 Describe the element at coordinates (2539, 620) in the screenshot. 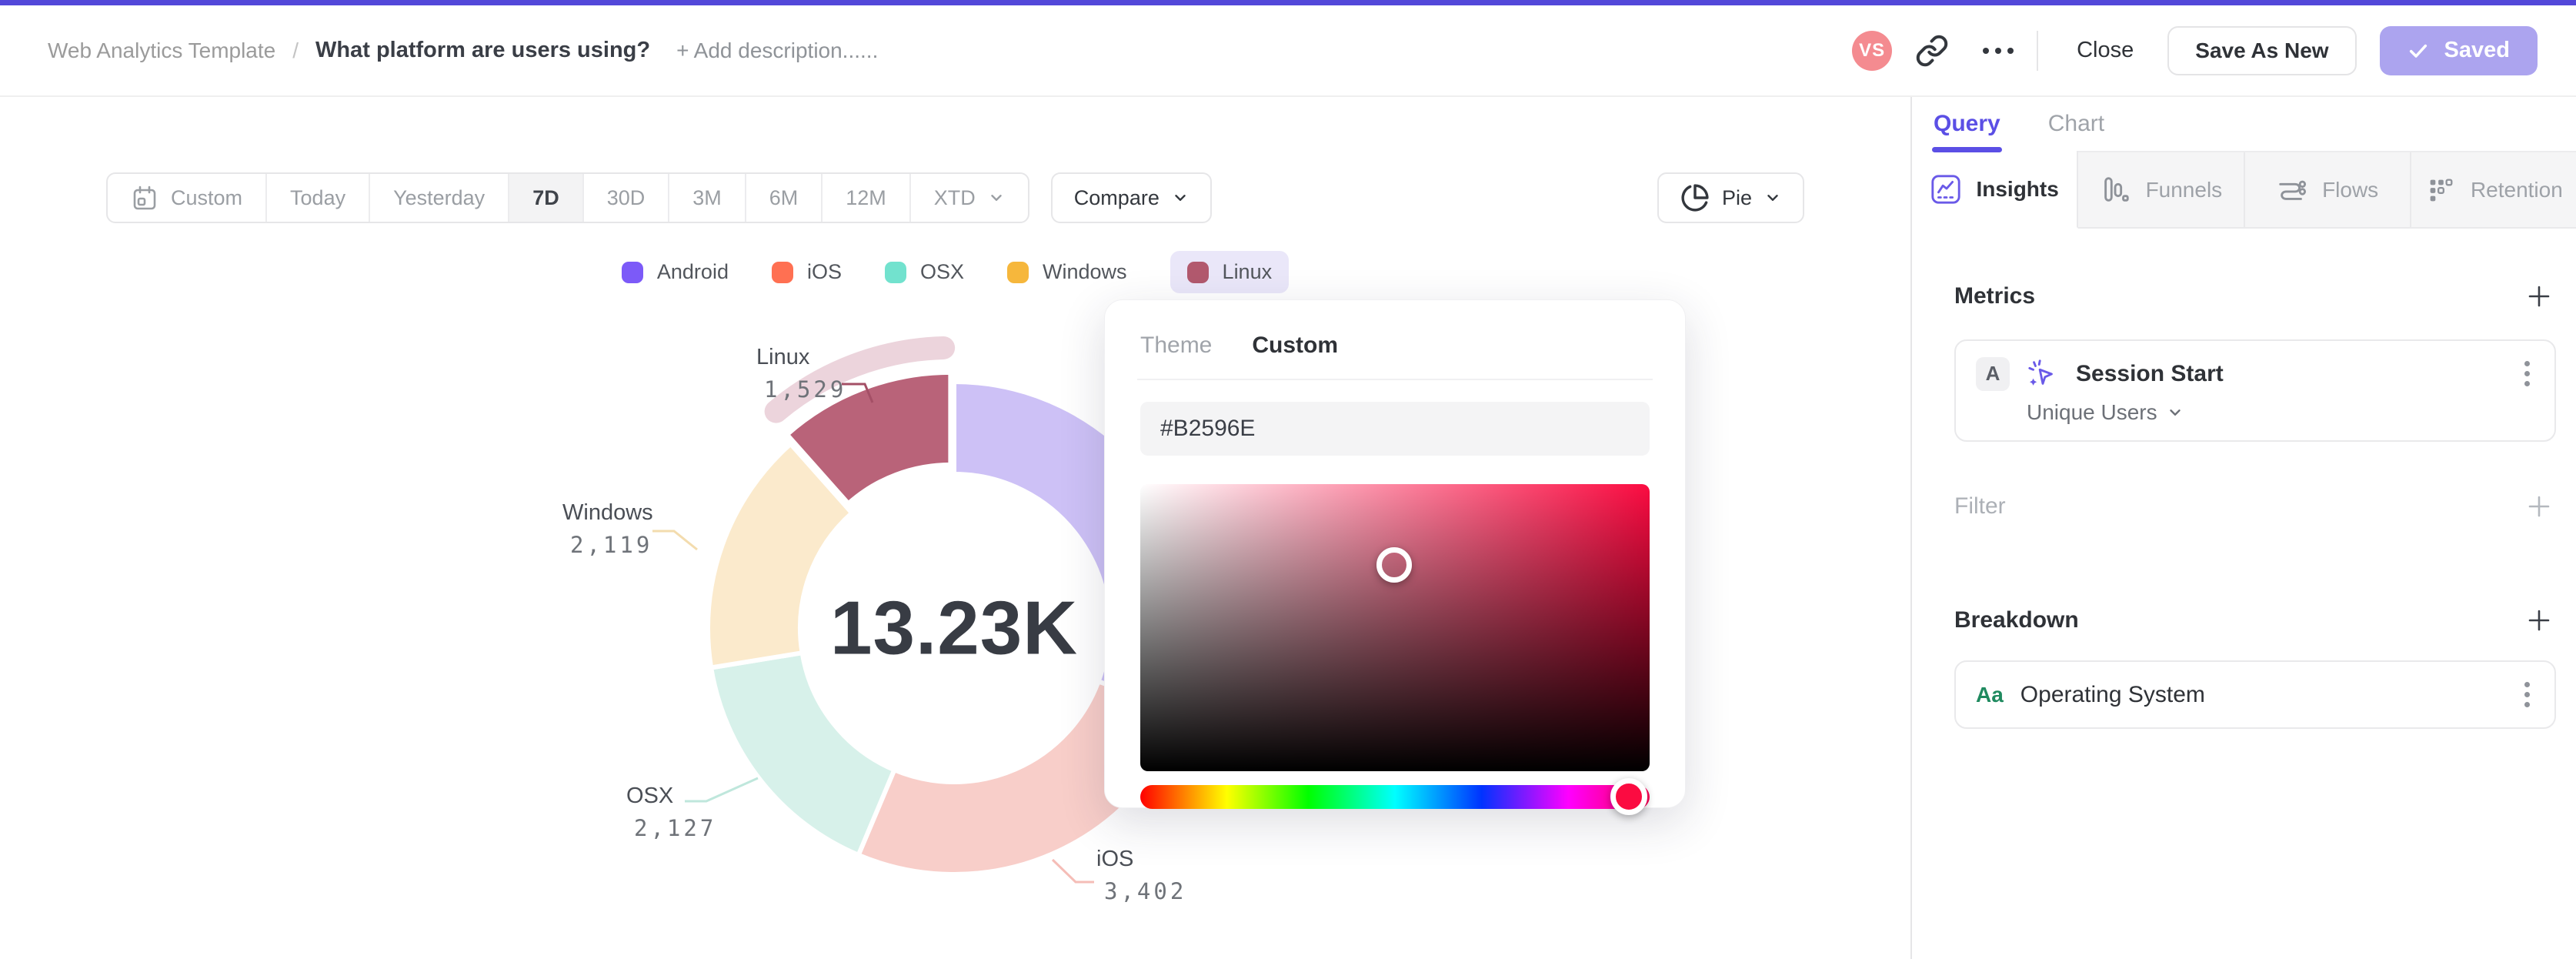

I see `add-breakdown-button` at that location.